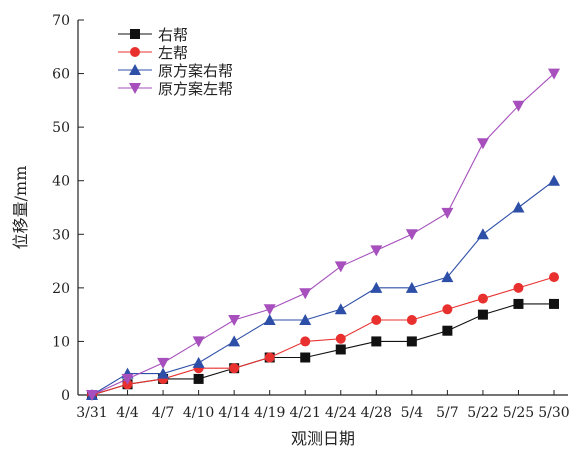 The image size is (584, 452). Describe the element at coordinates (553, 413) in the screenshot. I see `x-tick-label: 5/30` at that location.